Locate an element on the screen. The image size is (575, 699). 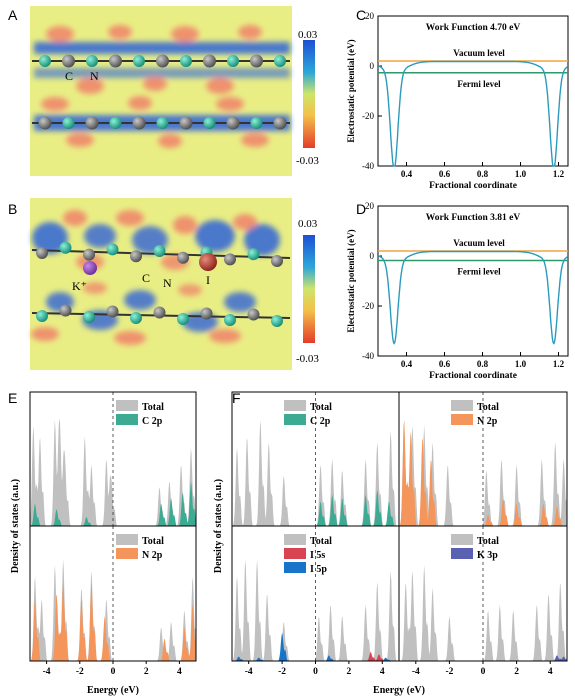
atom-label-n-b: N is located at coordinates (167, 283).